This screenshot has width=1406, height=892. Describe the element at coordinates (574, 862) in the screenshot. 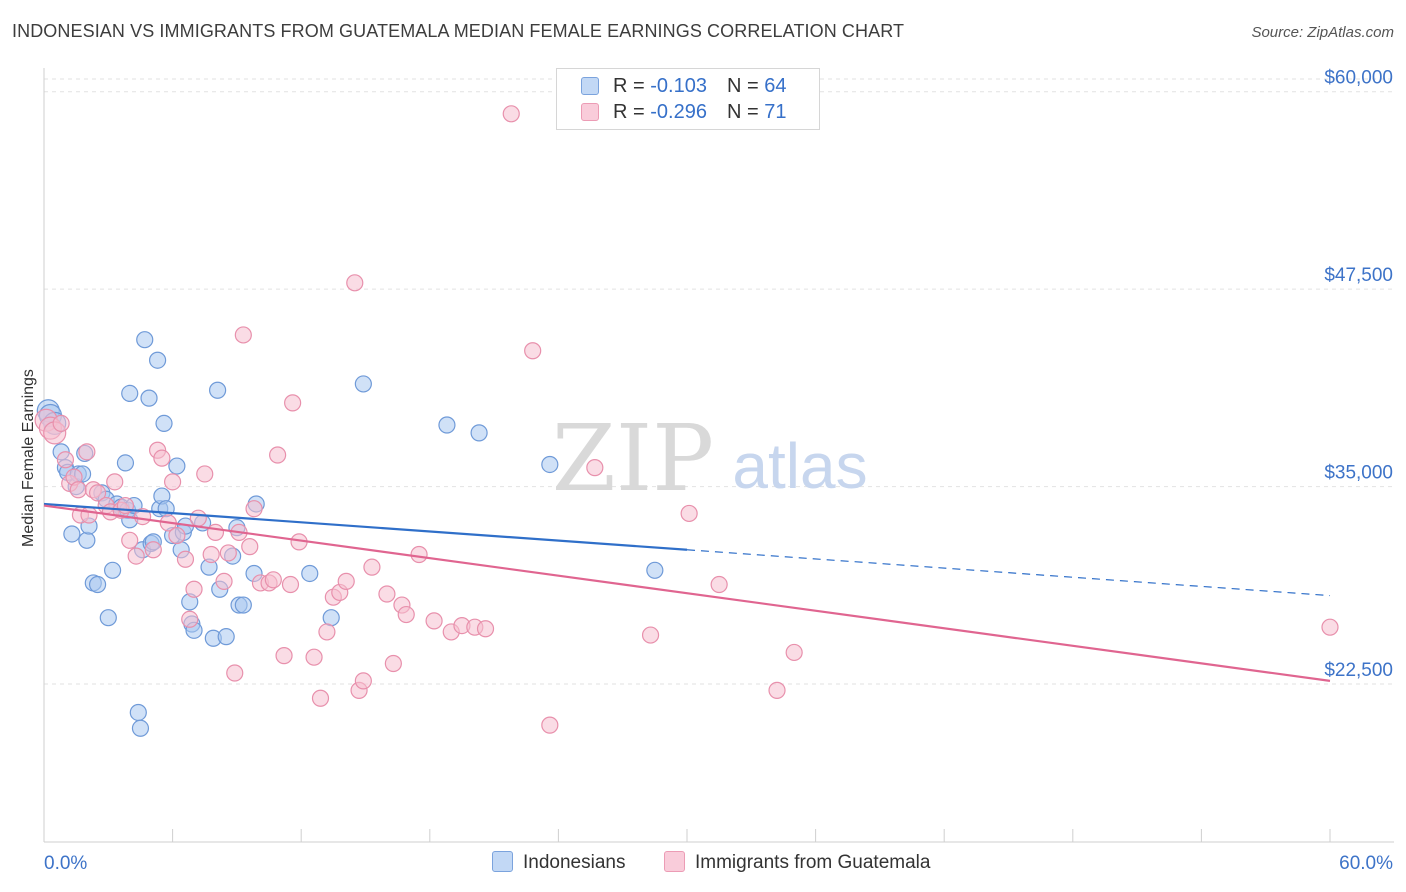

I see `bottom-legend-label: Indonesians` at that location.